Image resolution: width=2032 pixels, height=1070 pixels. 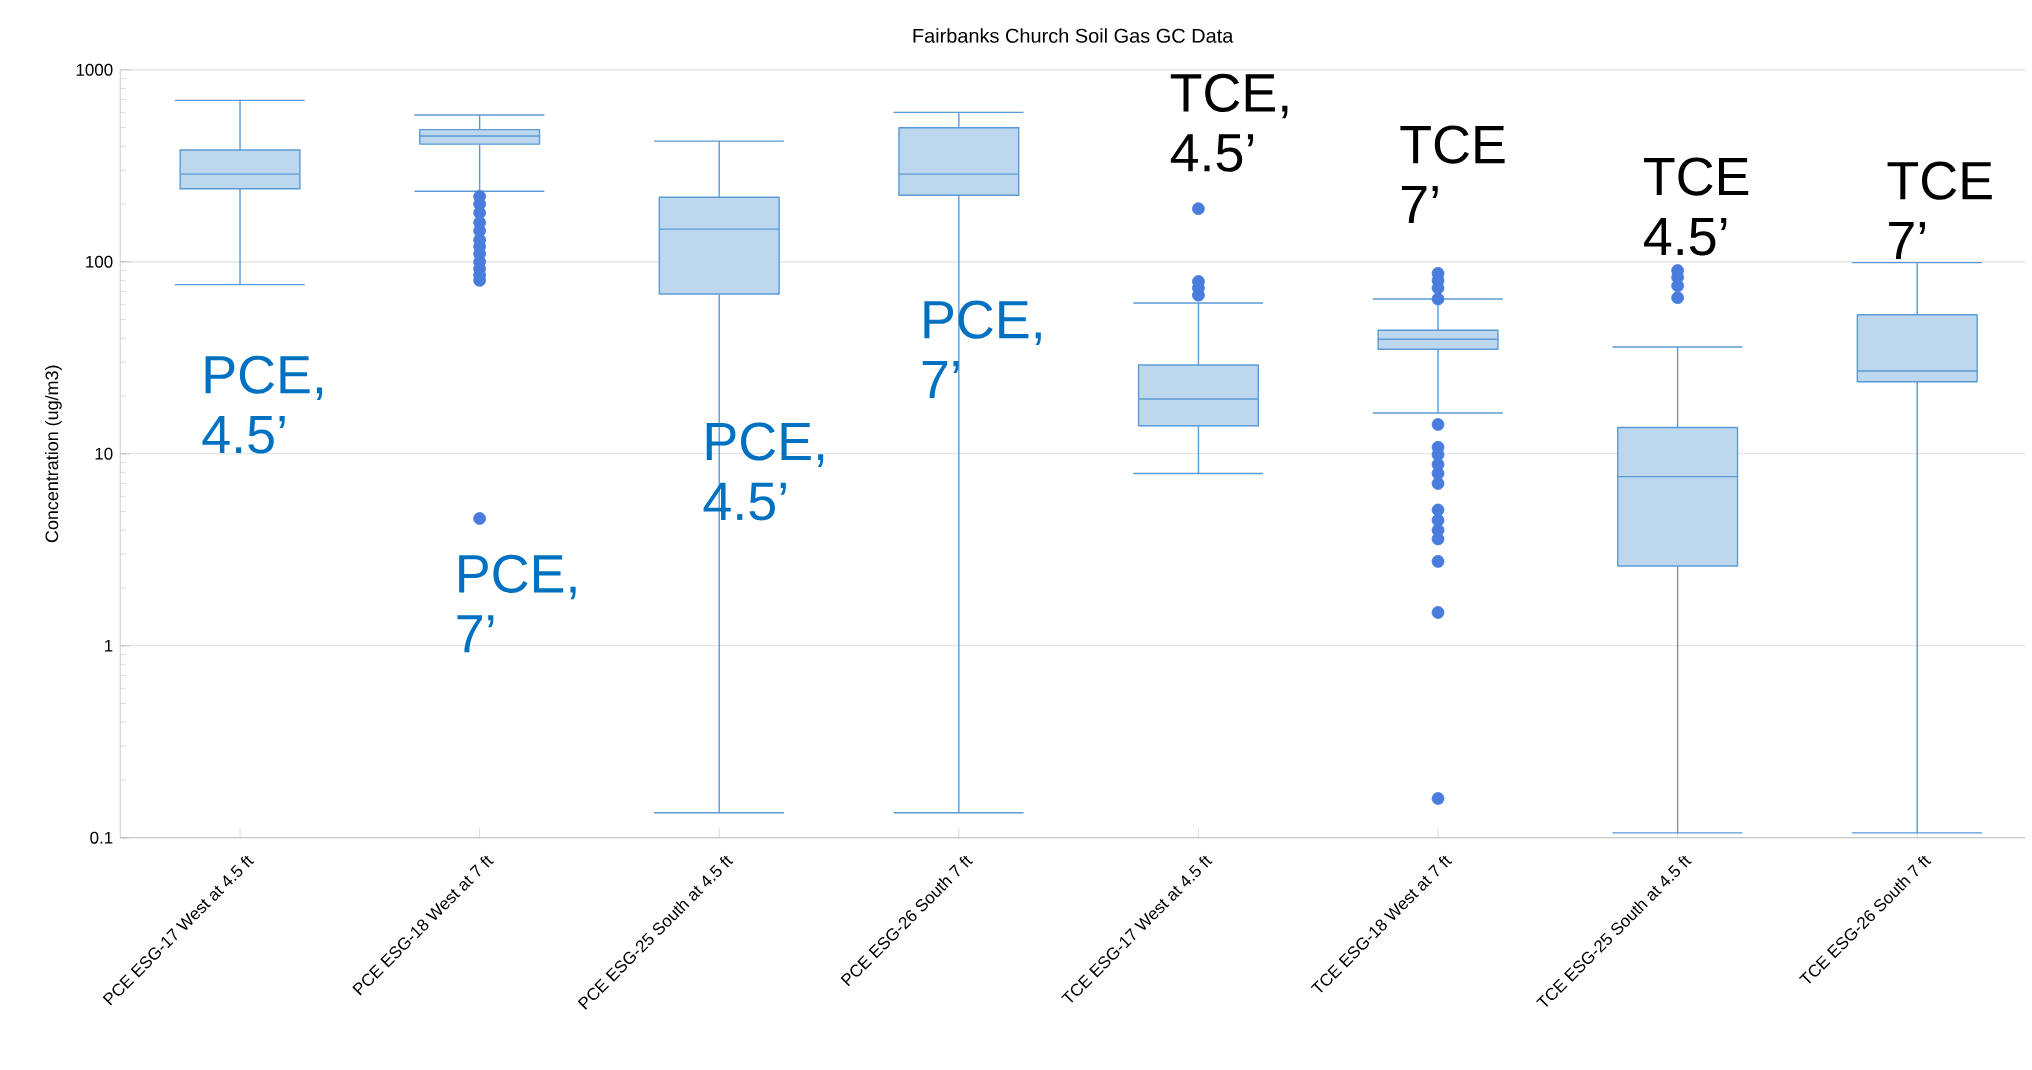 What do you see at coordinates (94, 69) in the screenshot?
I see `y-tick-label: 1000` at bounding box center [94, 69].